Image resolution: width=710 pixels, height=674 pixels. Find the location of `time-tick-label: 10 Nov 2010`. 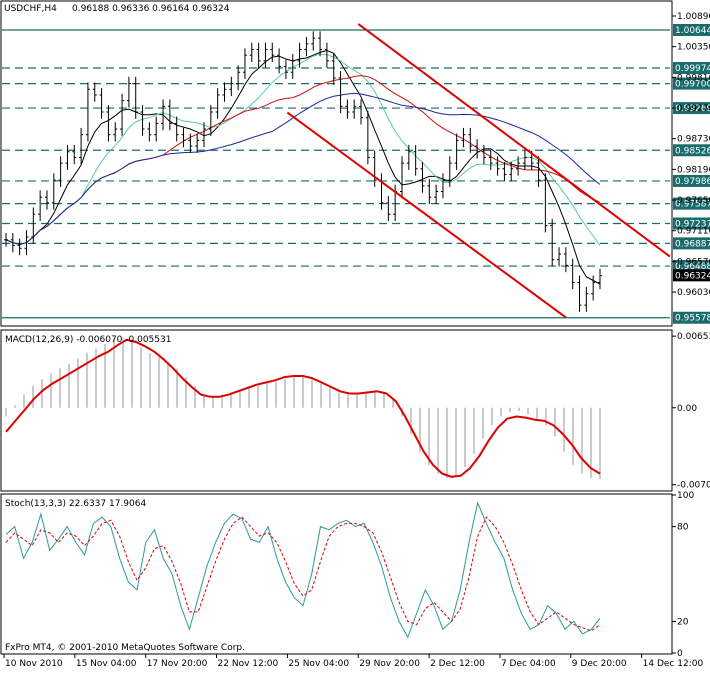

time-tick-label: 10 Nov 2010 is located at coordinates (34, 664).